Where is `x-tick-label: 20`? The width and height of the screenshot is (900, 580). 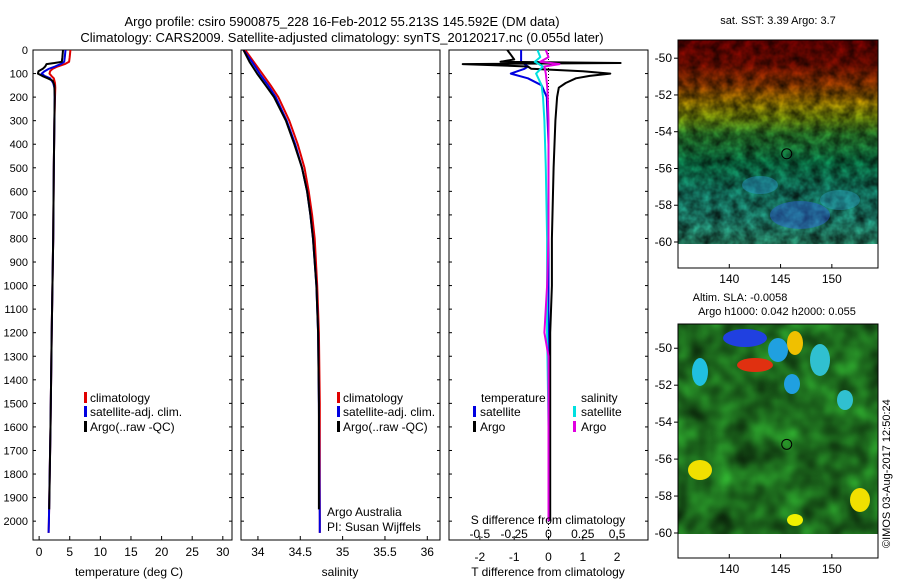 x-tick-label: 20 is located at coordinates (162, 552).